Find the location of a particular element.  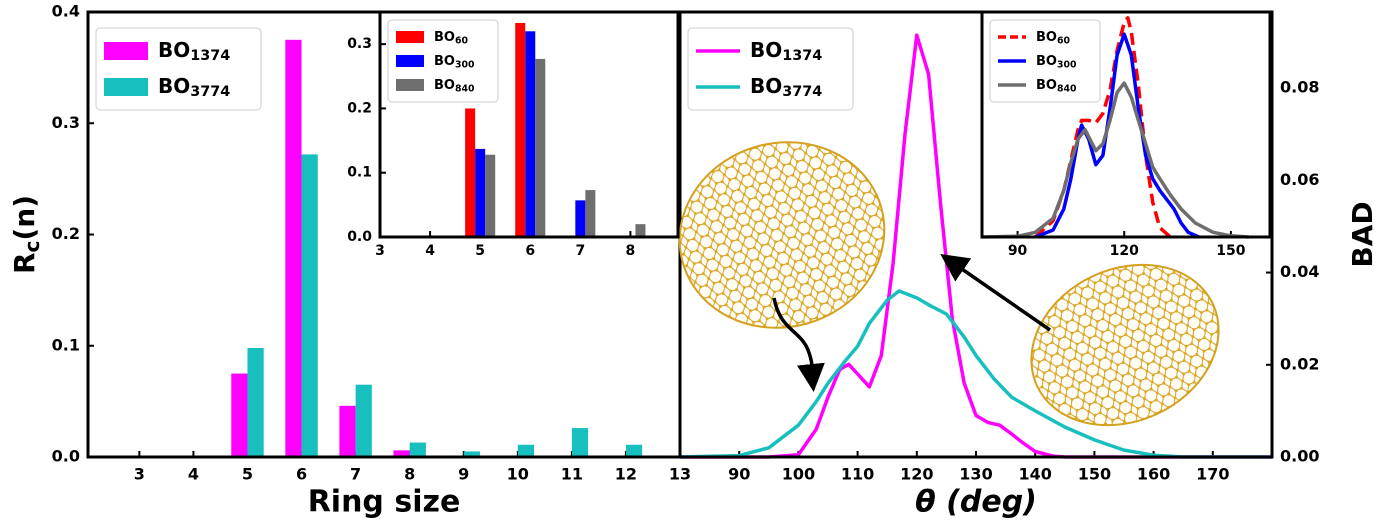

x-tick-label: 170 is located at coordinates (1212, 474).